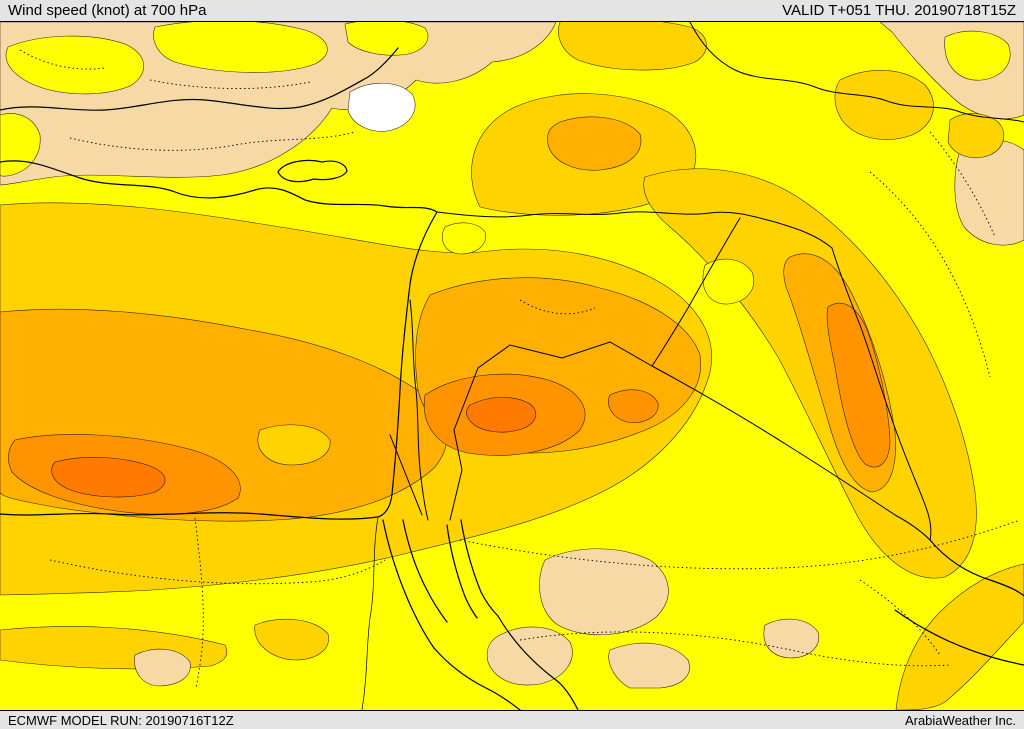 The height and width of the screenshot is (729, 1024). I want to click on contour-region-core-left, so click(108, 477).